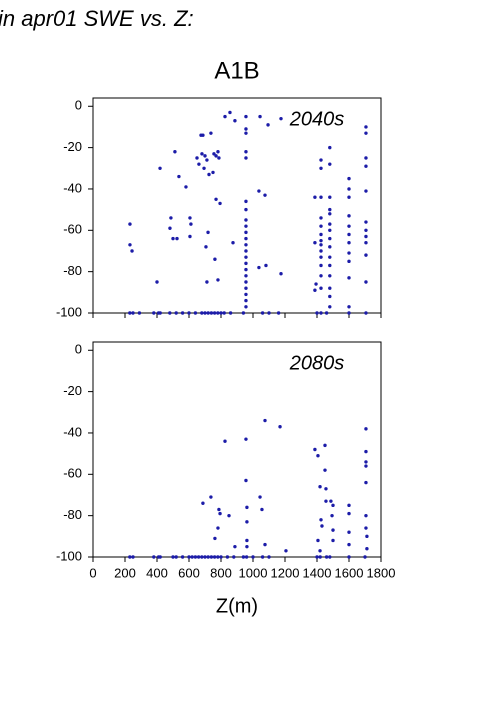 Image resolution: width=501 pixels, height=709 pixels. Describe the element at coordinates (69, 311) in the screenshot. I see `y-tick-label: -100` at that location.